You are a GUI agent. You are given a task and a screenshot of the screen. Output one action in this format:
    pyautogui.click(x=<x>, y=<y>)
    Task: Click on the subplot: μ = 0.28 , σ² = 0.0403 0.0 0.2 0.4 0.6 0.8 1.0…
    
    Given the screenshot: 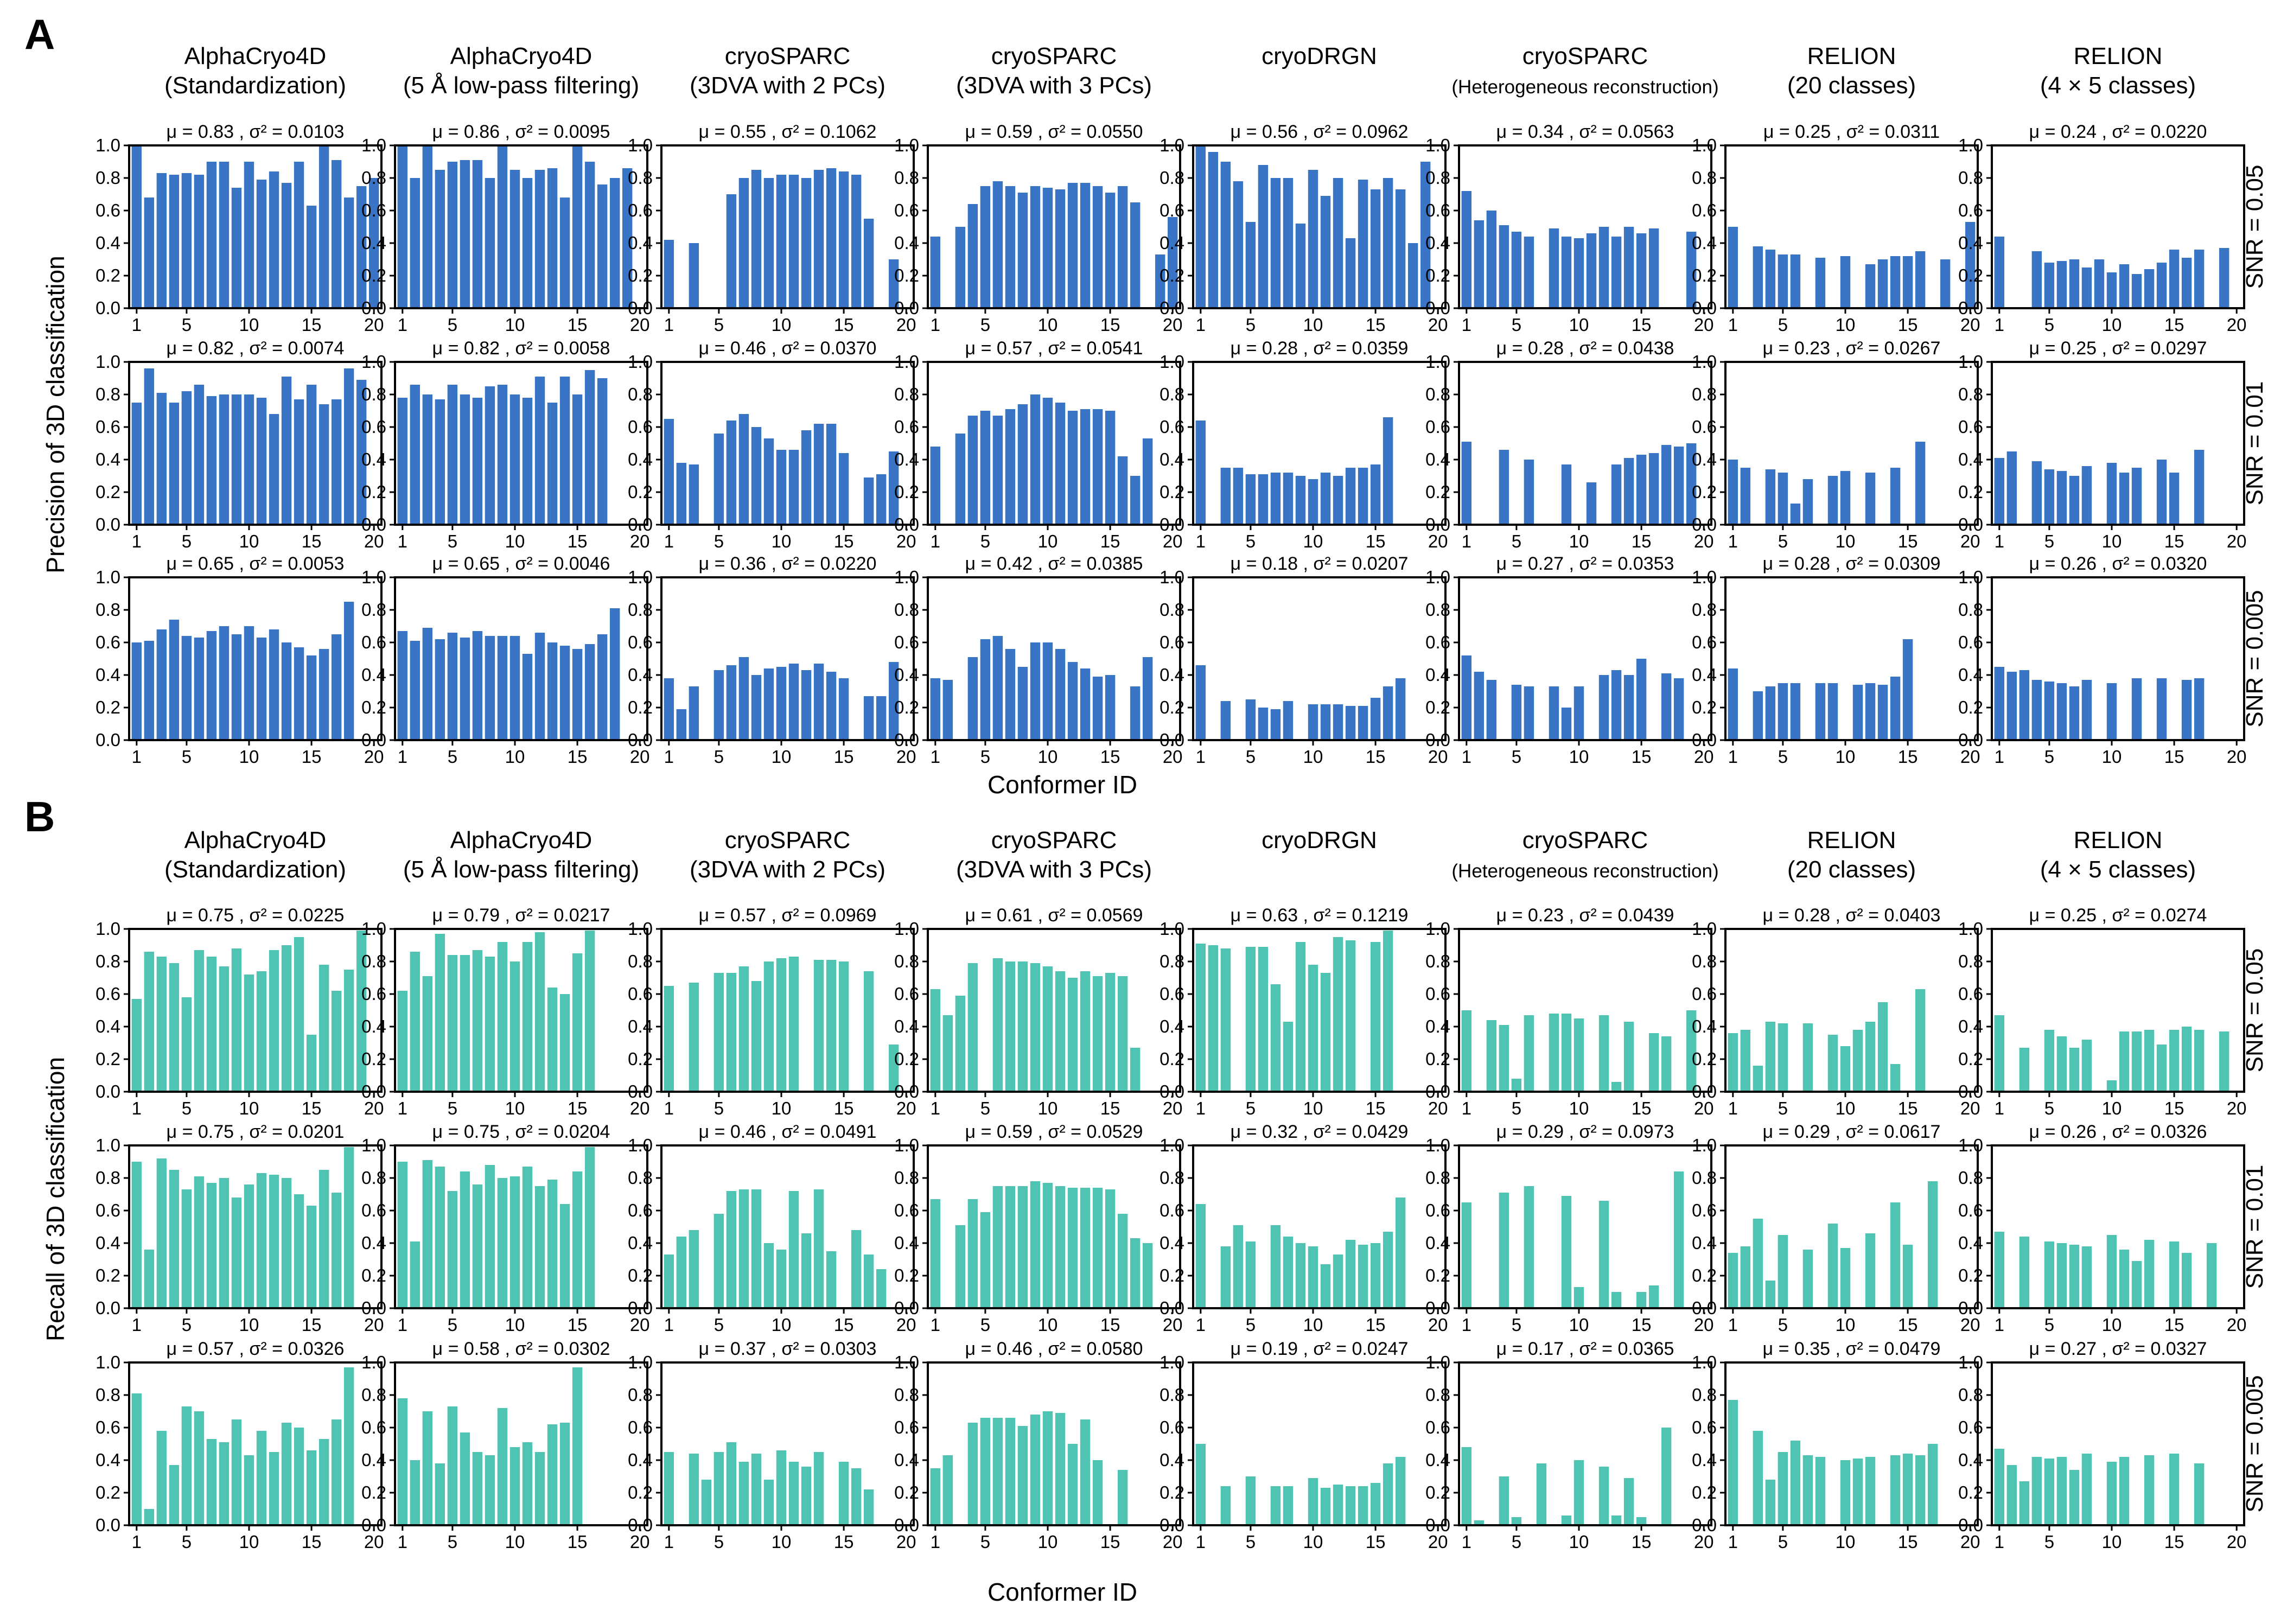 What is the action you would take?
    pyautogui.click(x=1836, y=1011)
    